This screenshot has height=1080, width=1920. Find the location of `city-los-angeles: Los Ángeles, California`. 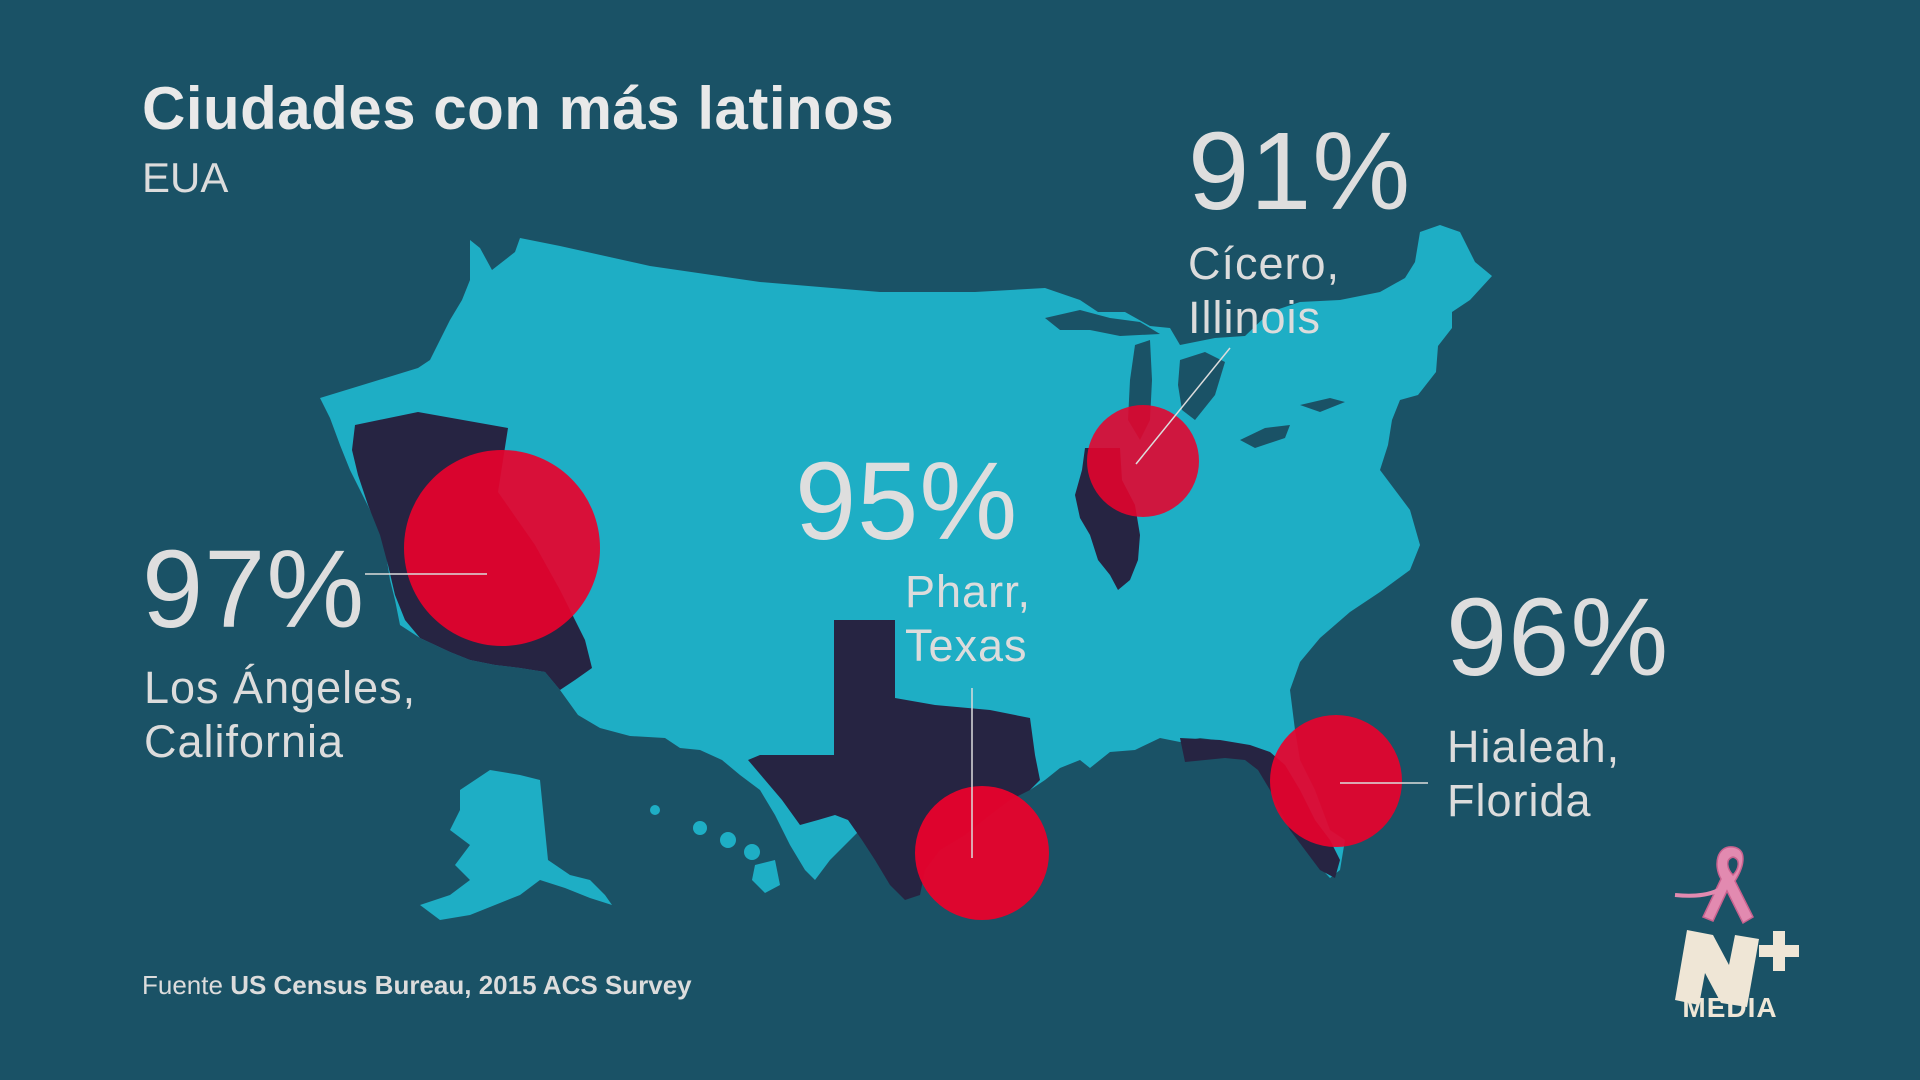

city-los-angeles: Los Ángeles, California is located at coordinates (280, 715).